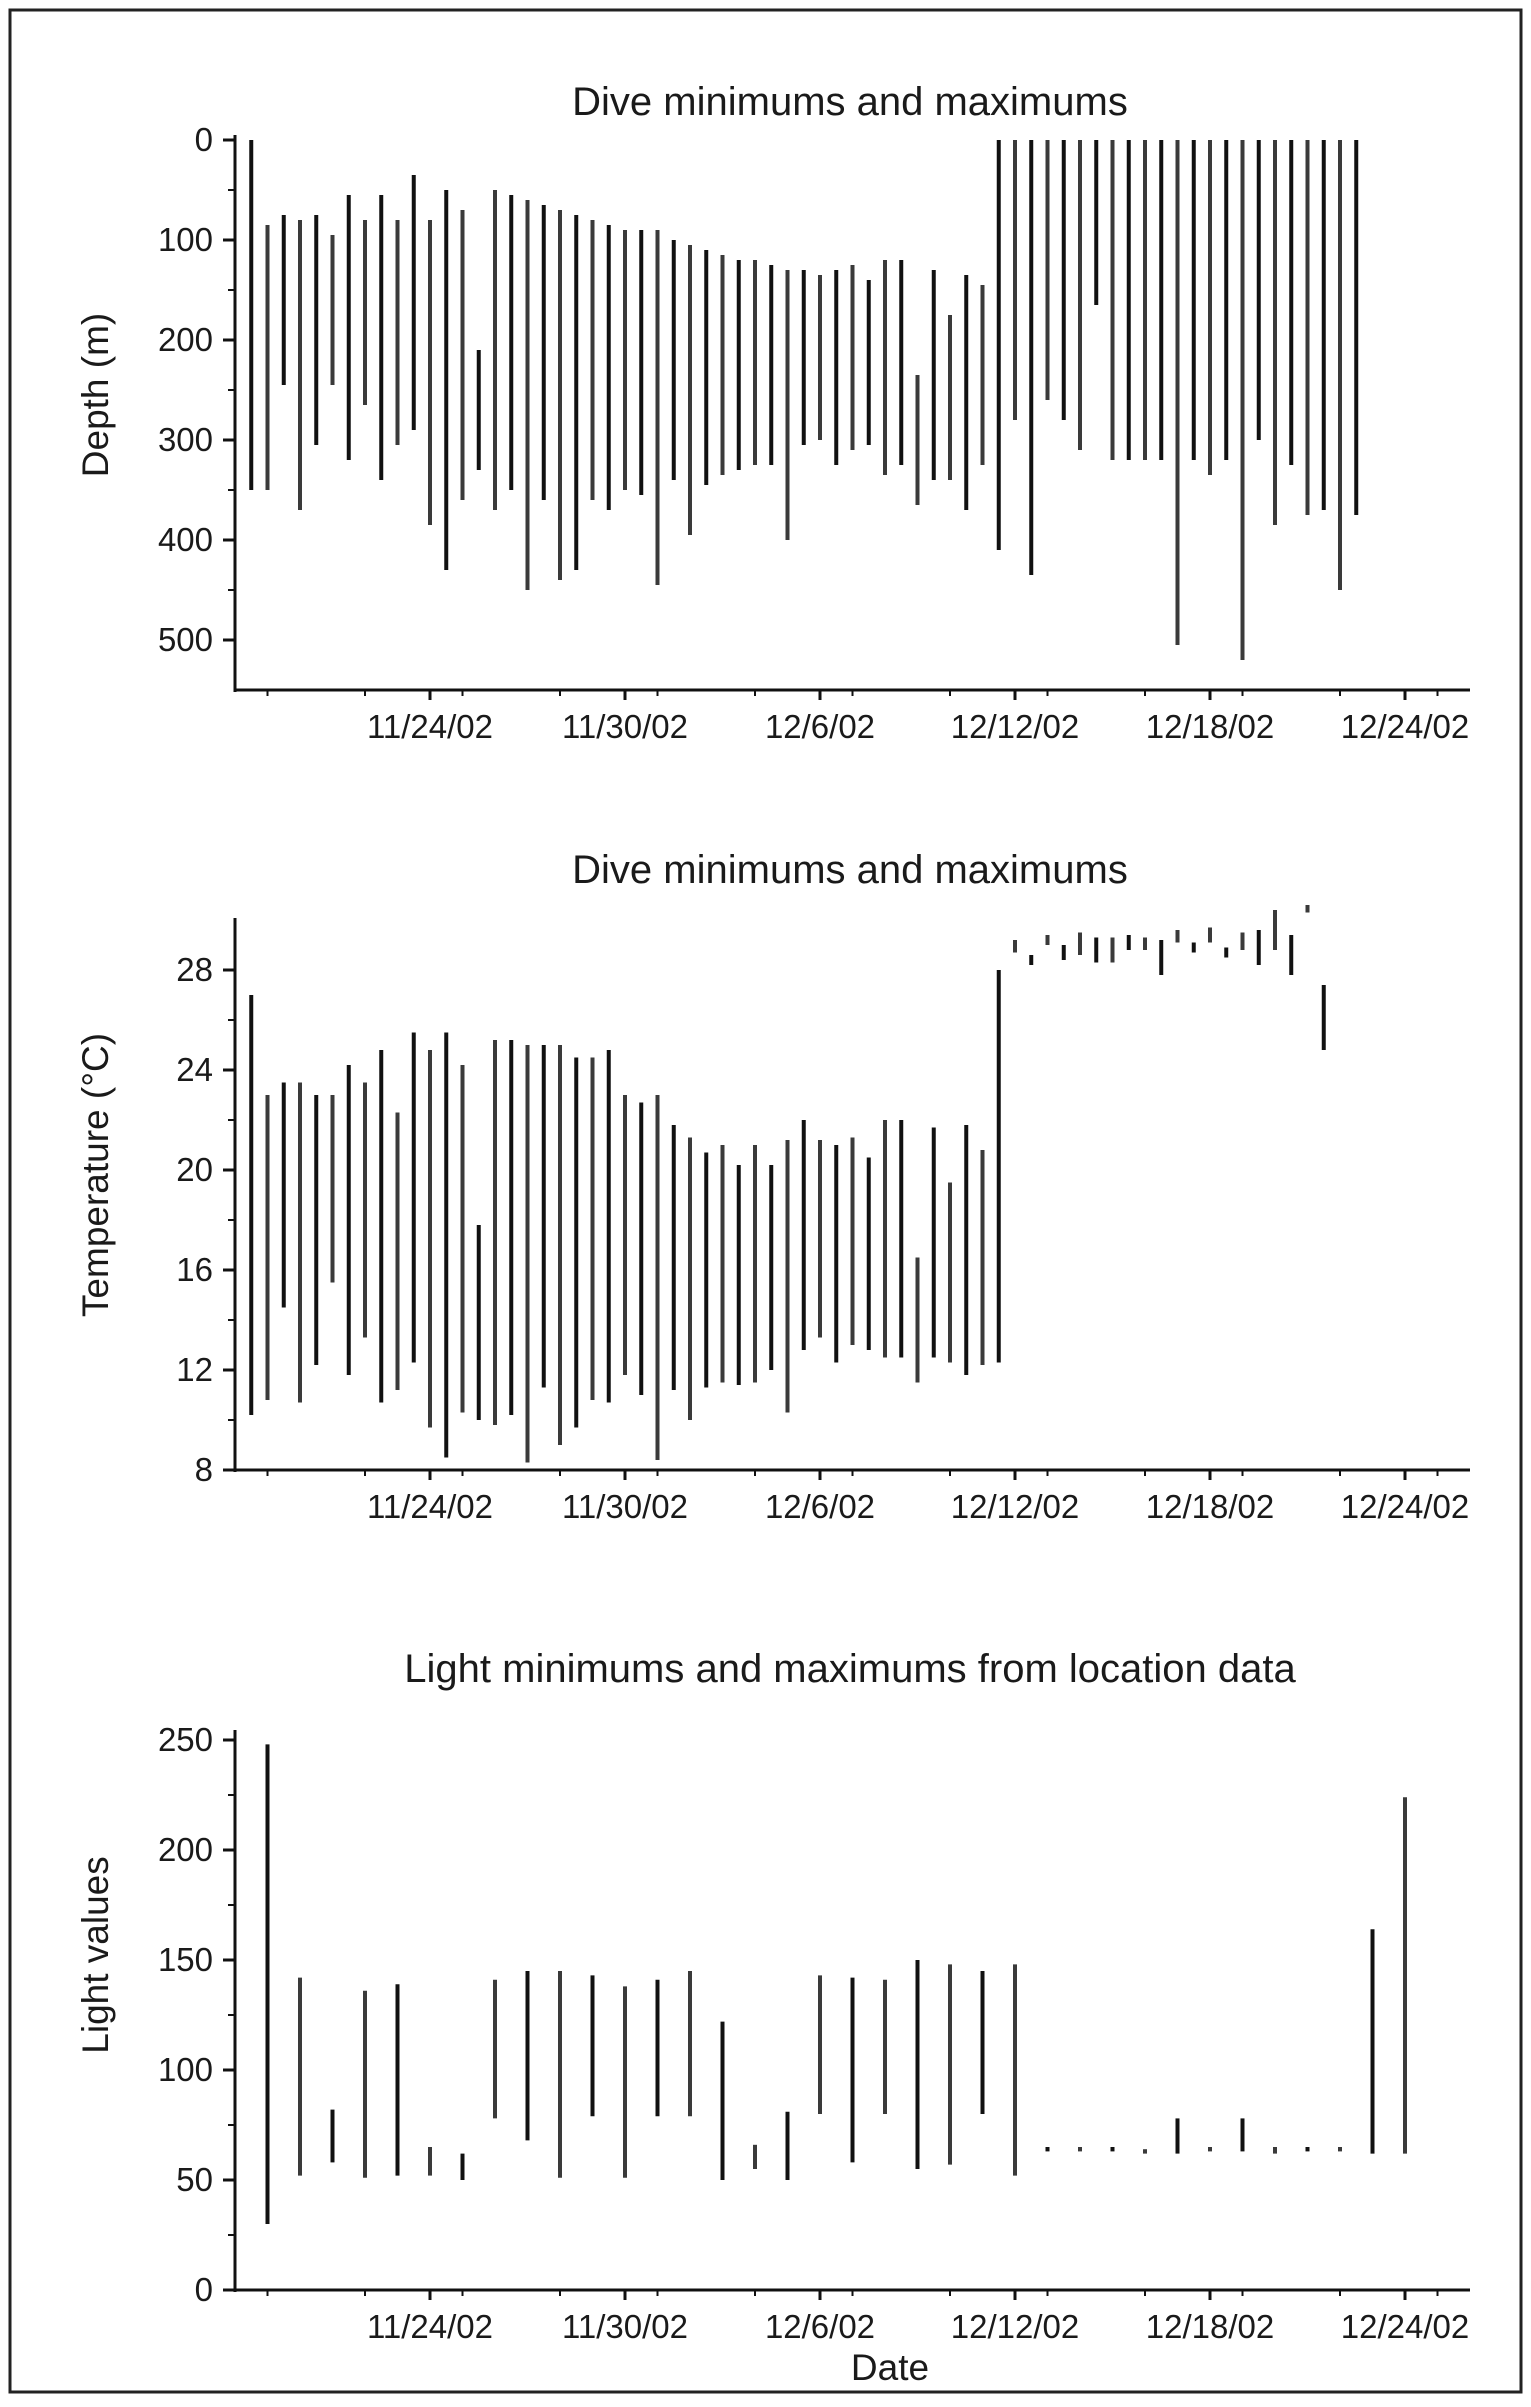 The width and height of the screenshot is (1531, 2407). What do you see at coordinates (1015, 726) in the screenshot?
I see `depth-x-tick-label: 12/12/02` at bounding box center [1015, 726].